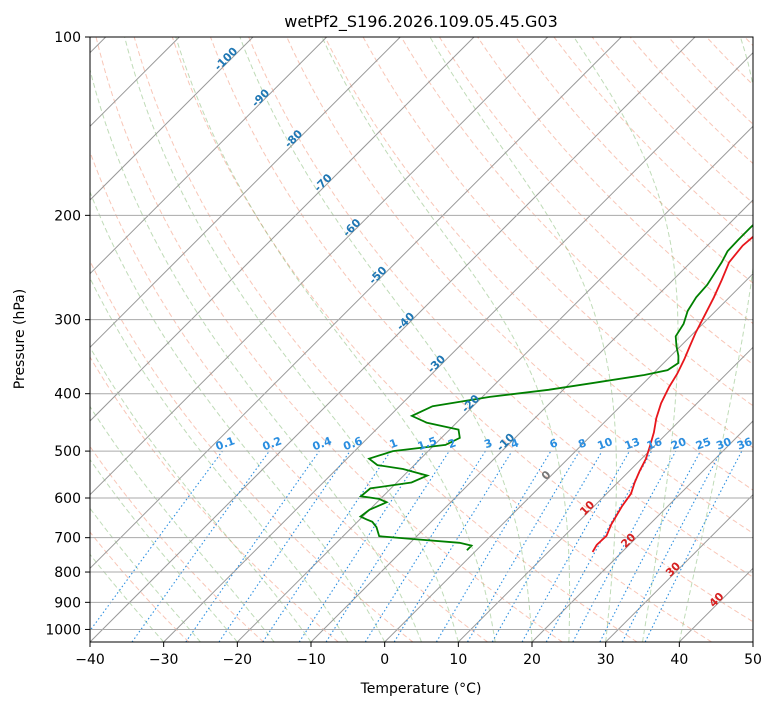 The height and width of the screenshot is (708, 775). Describe the element at coordinates (515, 443) in the screenshot. I see `mixing-ratio-label: 4` at that location.